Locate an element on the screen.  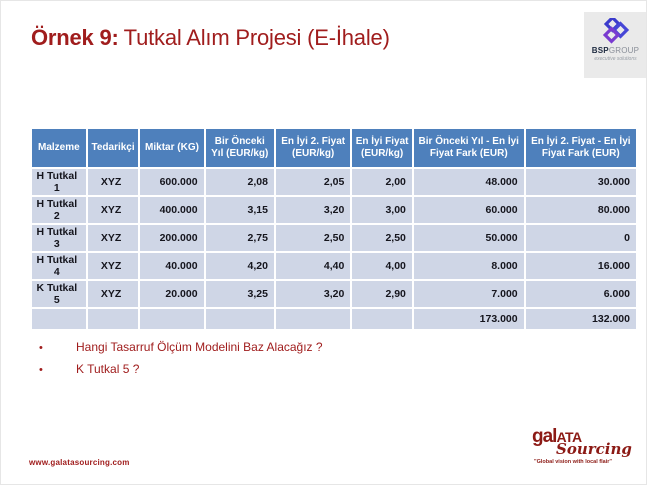
table-cell: 7.000 is located at coordinates (468, 294).